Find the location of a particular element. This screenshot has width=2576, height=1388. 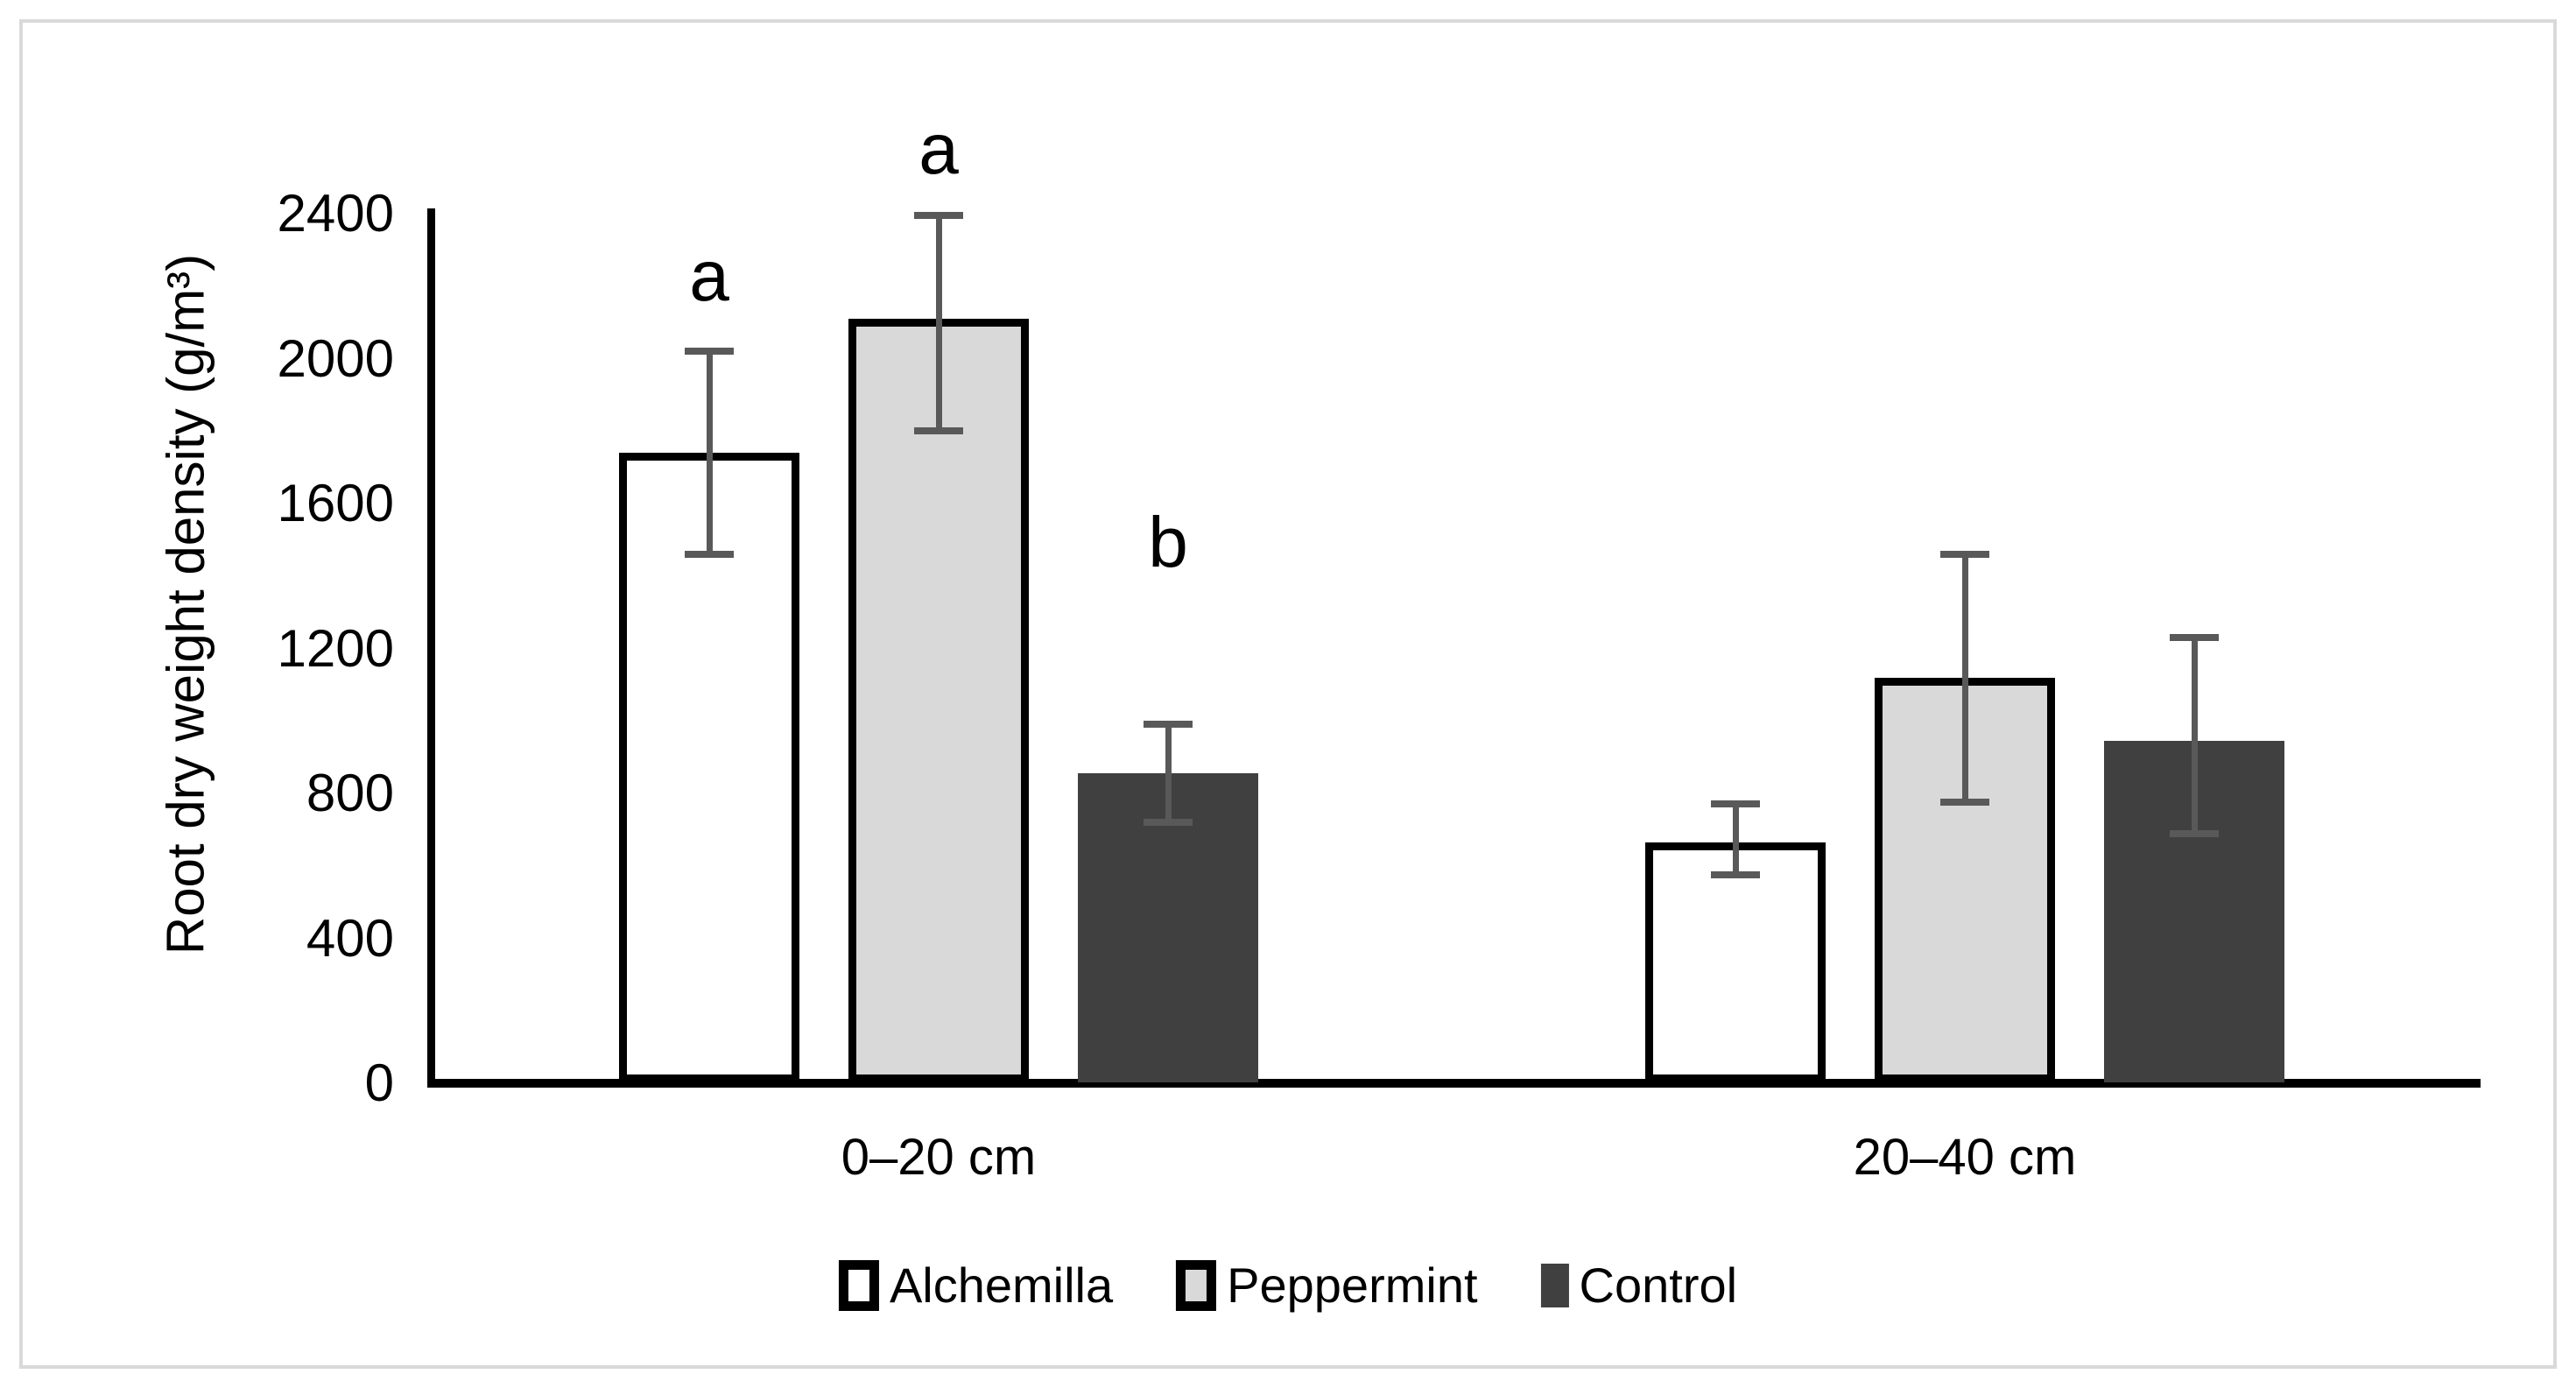

y-tick-label: 0 is located at coordinates (379, 1082).